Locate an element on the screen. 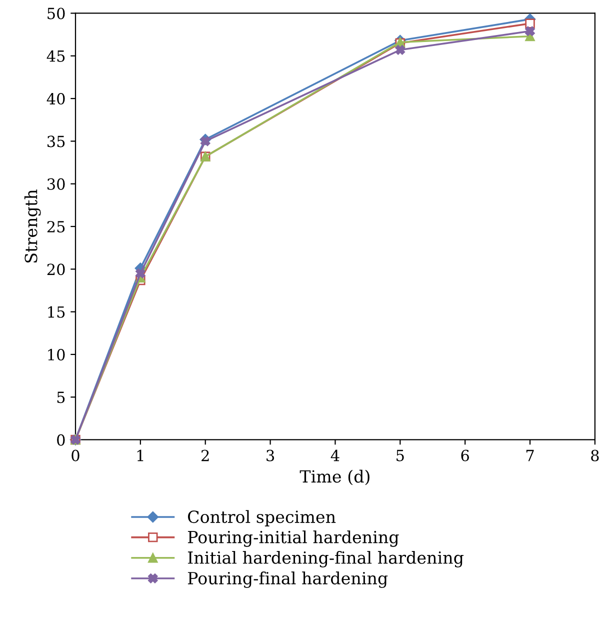 Image resolution: width=604 pixels, height=630 pixels. x-tick-label: 6 is located at coordinates (465, 456).